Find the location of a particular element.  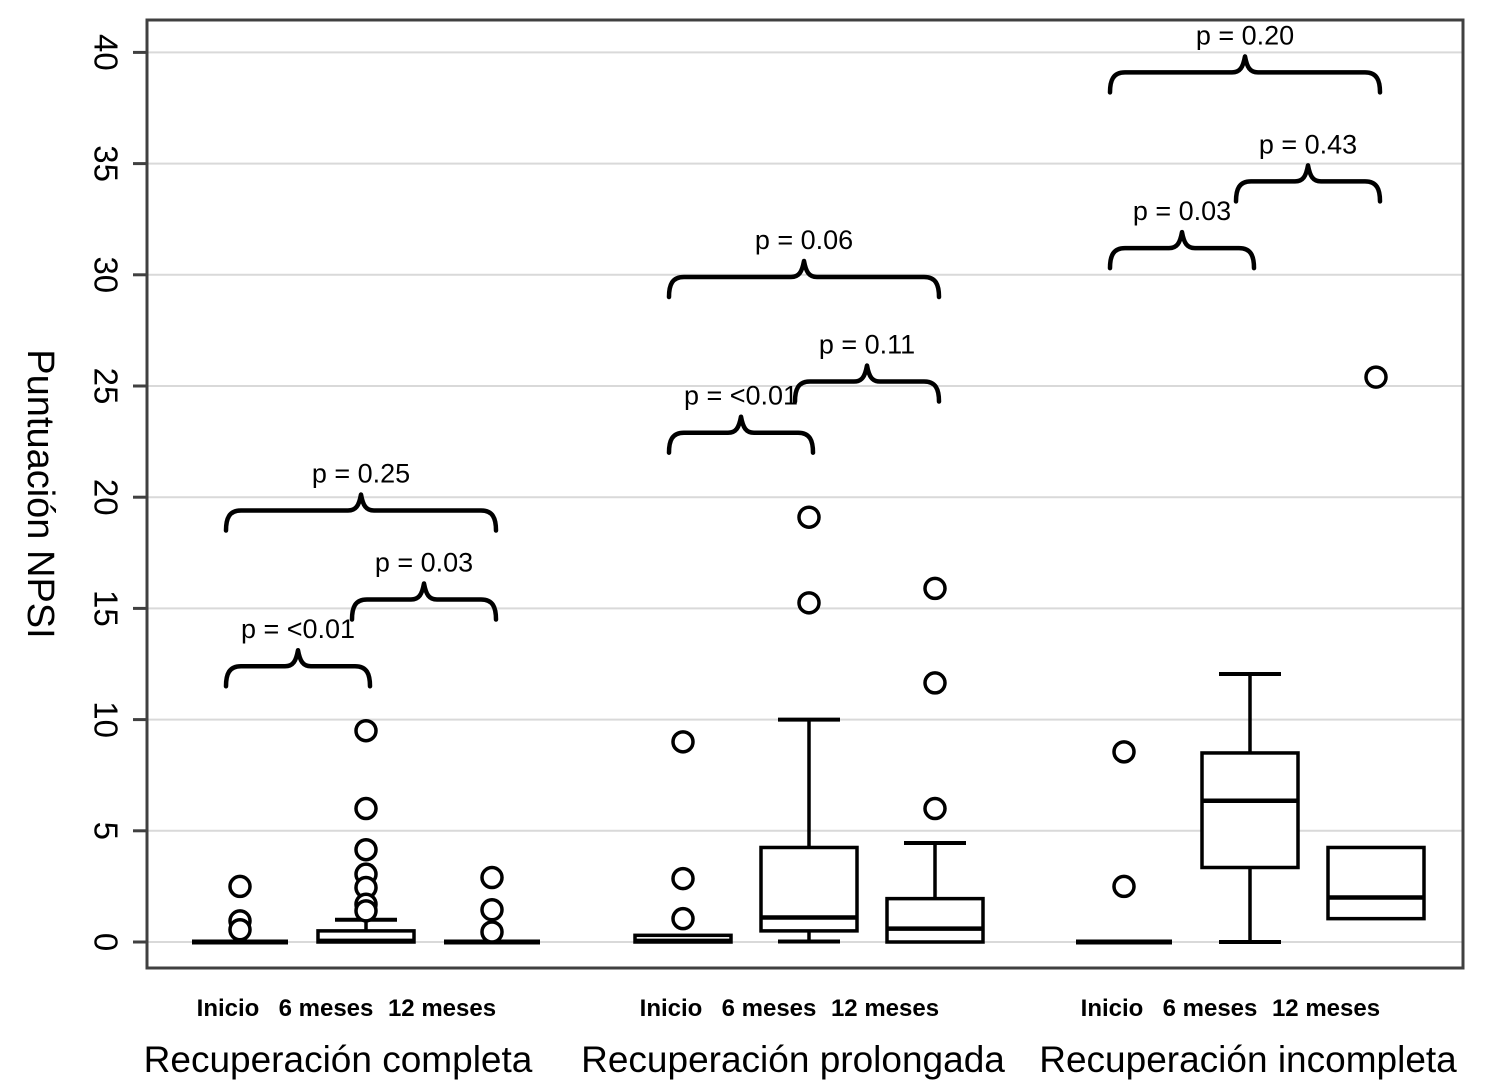

p-value-label: p = 0.06 is located at coordinates (804, 240).